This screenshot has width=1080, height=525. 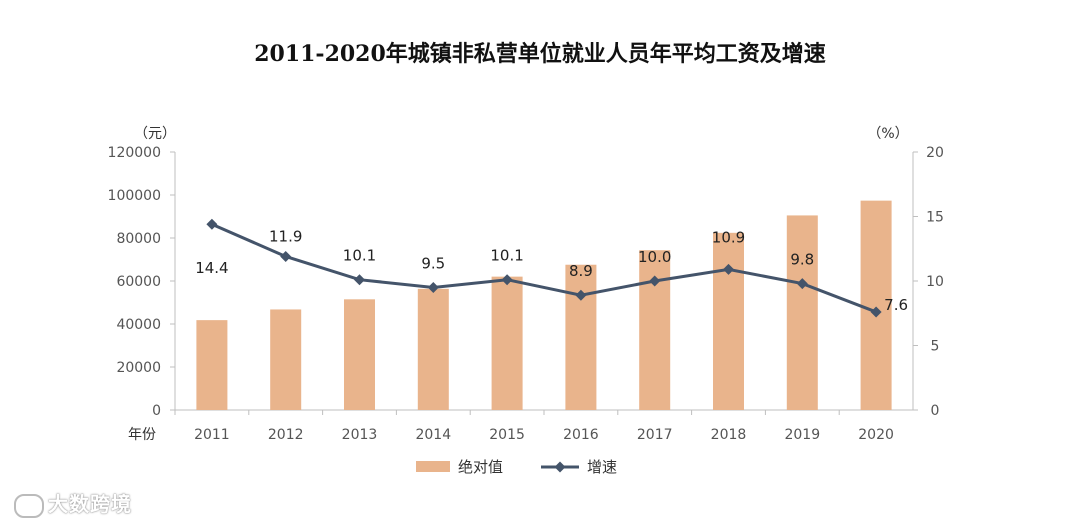 I want to click on bar-2019, so click(x=802, y=312).